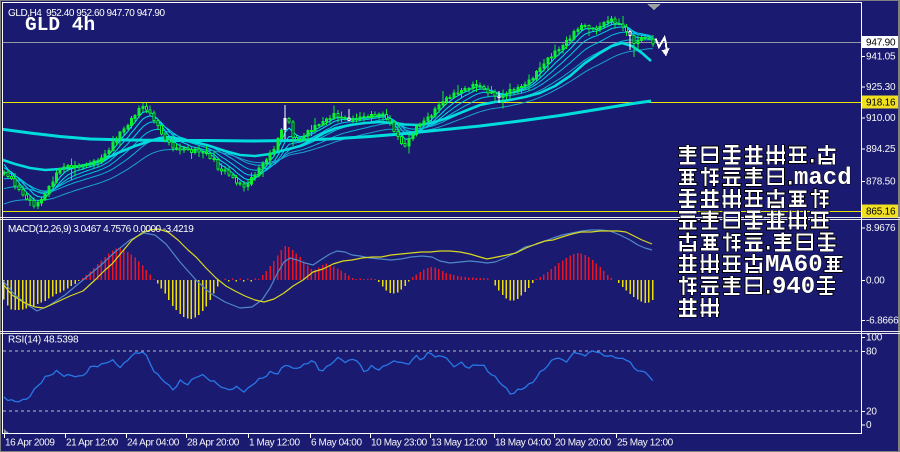  What do you see at coordinates (823, 178) in the screenshot?
I see `svg-text: macd` at bounding box center [823, 178].